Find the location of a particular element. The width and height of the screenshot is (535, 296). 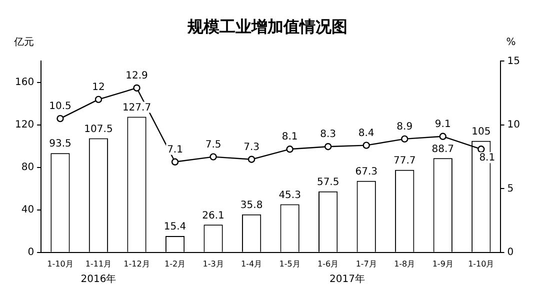

data-label: 8.3 is located at coordinates (328, 134).